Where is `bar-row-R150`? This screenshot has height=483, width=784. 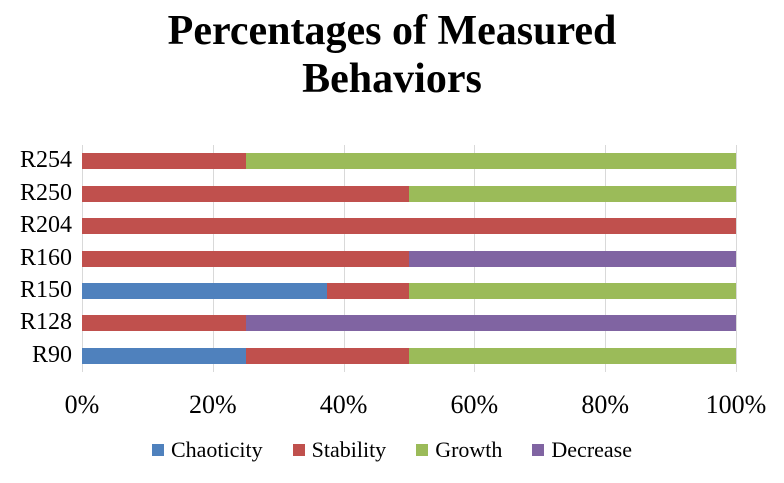 bar-row-R150 is located at coordinates (409, 290).